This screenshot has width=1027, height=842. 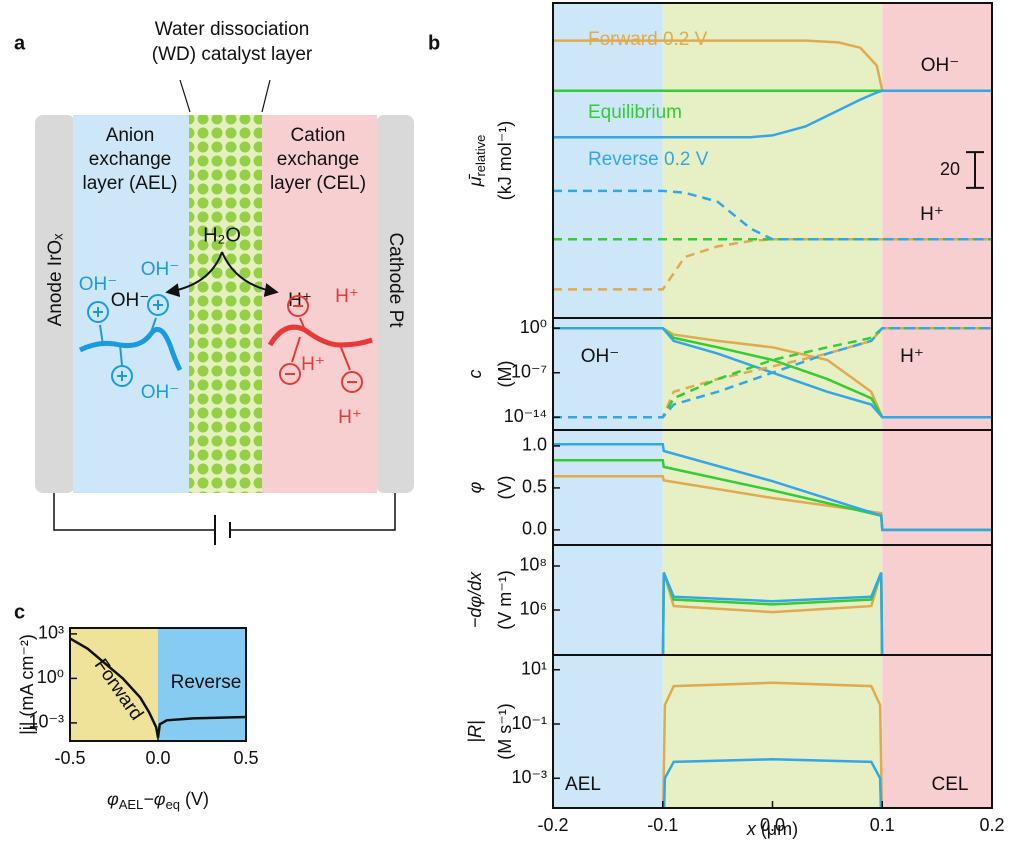 I want to click on y-label: μ̄relative, so click(x=477, y=161).